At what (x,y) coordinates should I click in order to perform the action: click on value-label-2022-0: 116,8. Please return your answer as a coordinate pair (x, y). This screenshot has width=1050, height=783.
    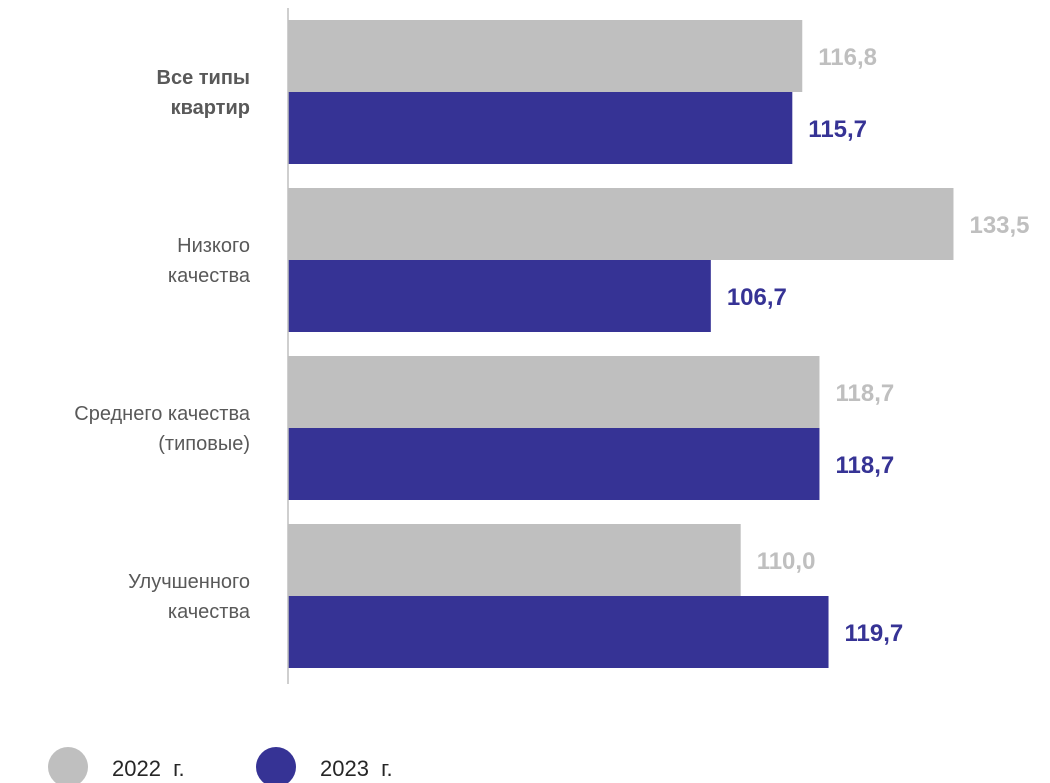
    Looking at the image, I should click on (847, 57).